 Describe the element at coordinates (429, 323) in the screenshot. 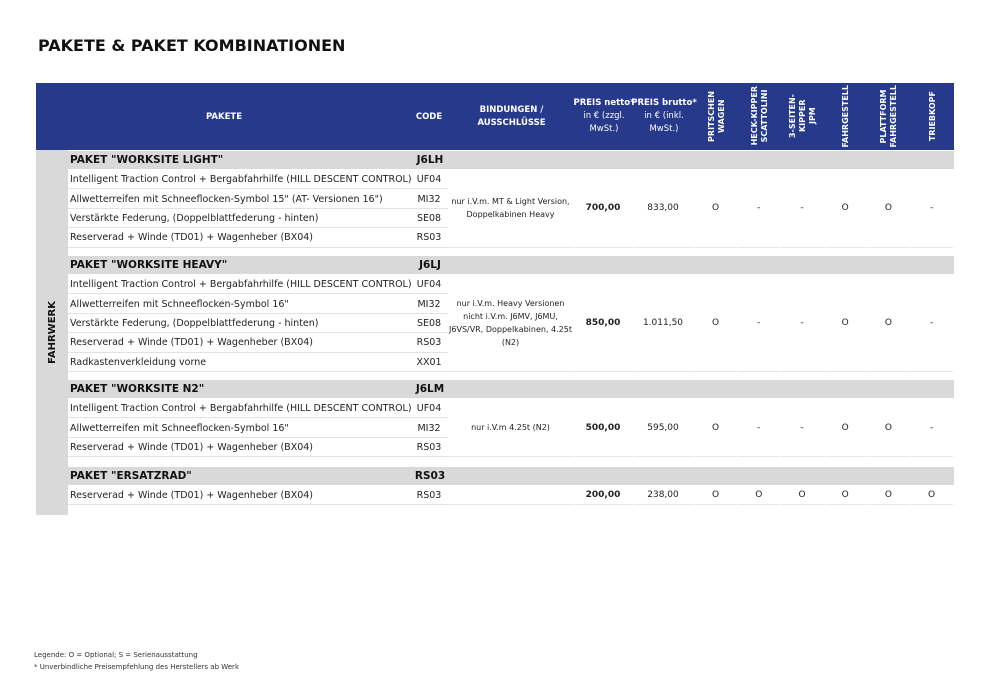

I see `item-code: SE08` at that location.